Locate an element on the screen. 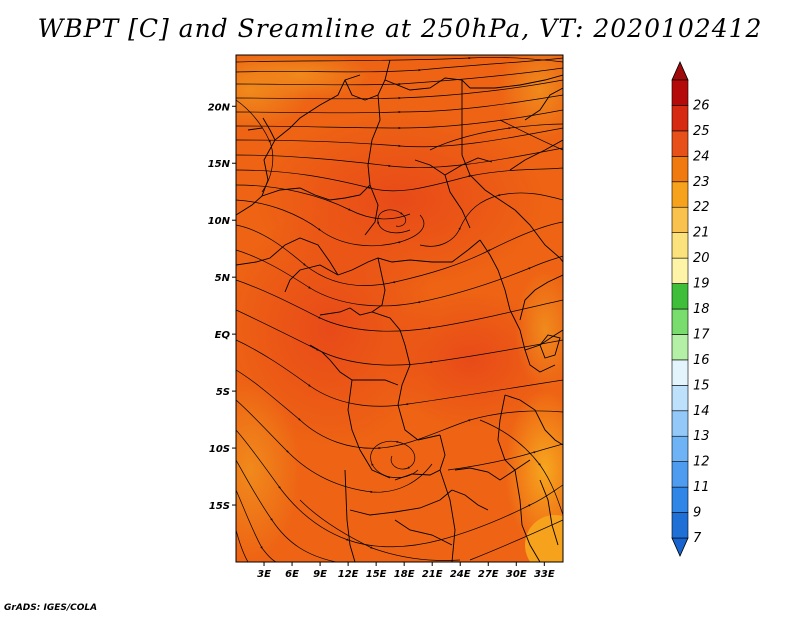  lat-tick-label: 10N is located at coordinates (219, 221).